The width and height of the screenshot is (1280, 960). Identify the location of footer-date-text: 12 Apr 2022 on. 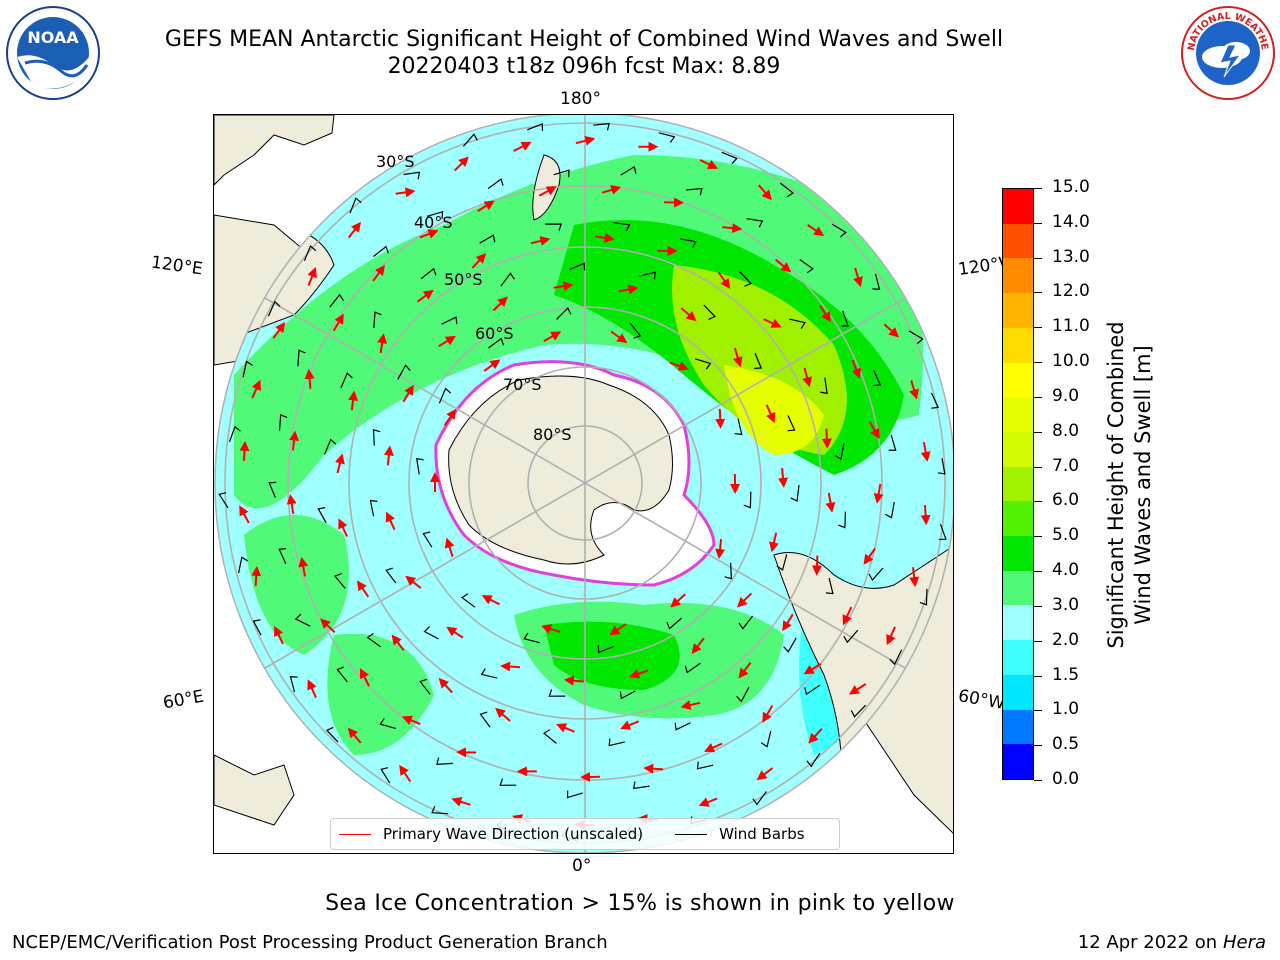
(1150, 942).